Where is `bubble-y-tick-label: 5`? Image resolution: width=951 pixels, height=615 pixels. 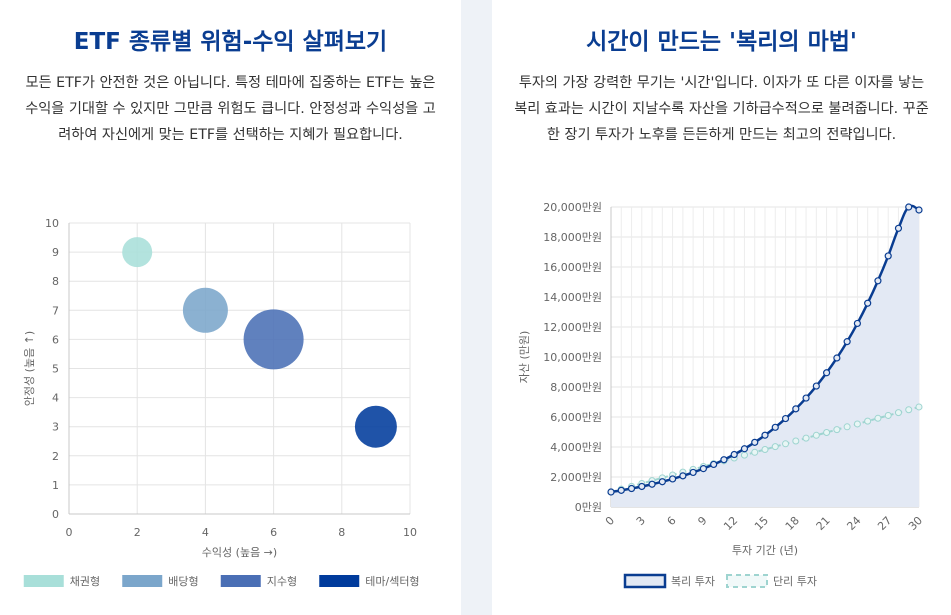 bubble-y-tick-label: 5 is located at coordinates (55, 369).